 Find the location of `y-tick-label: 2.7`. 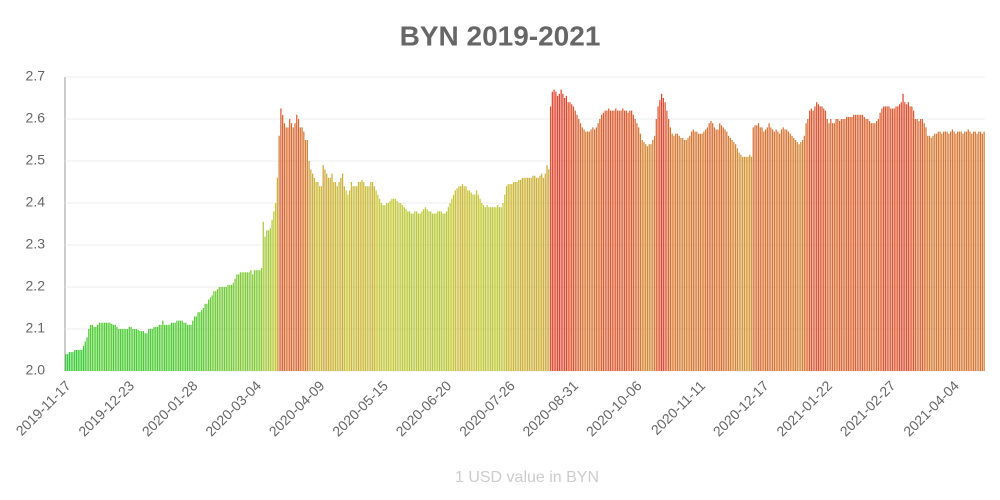

y-tick-label: 2.7 is located at coordinates (36, 76).